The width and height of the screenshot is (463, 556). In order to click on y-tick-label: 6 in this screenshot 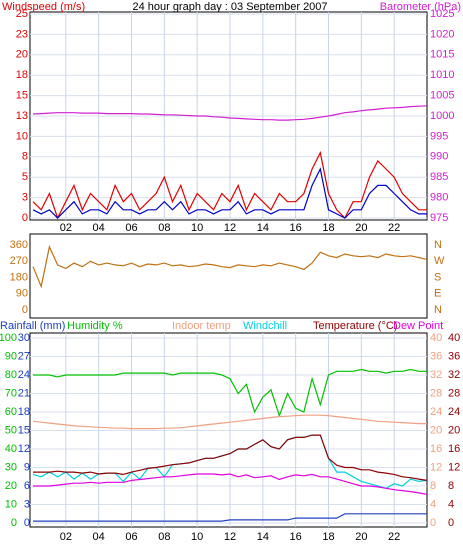, I will do `click(27, 486)`.